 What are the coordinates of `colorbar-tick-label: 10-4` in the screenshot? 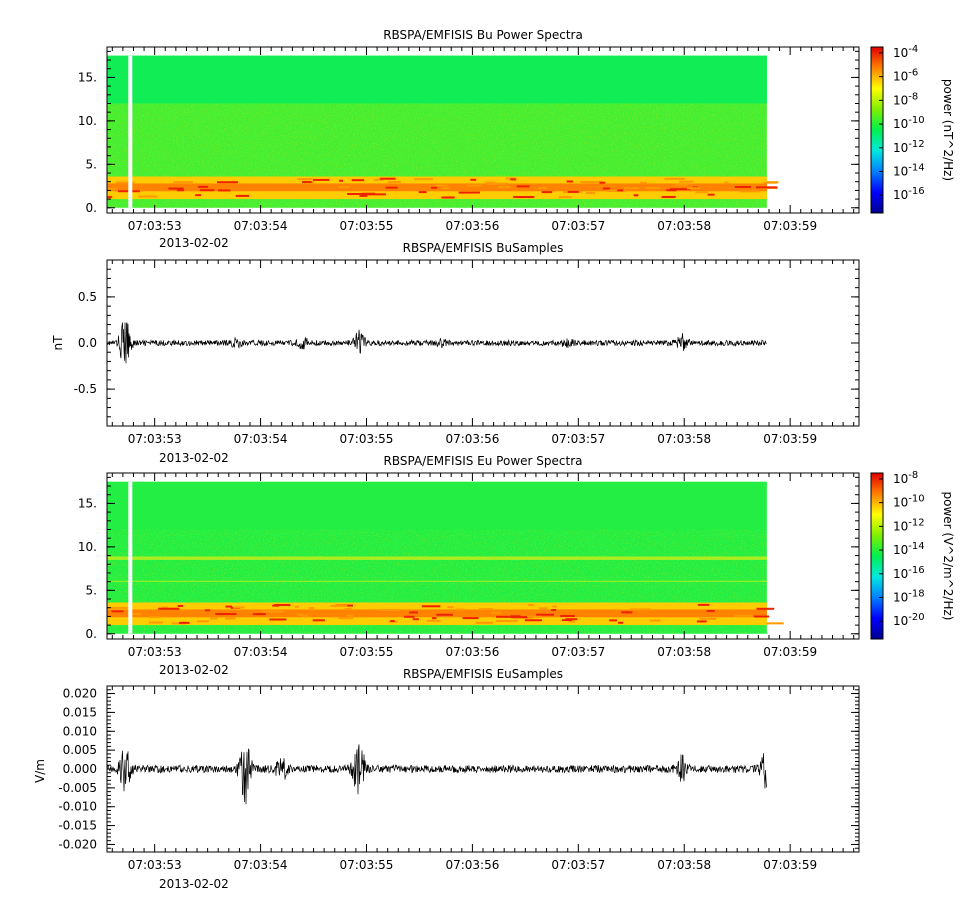 It's located at (905, 52).